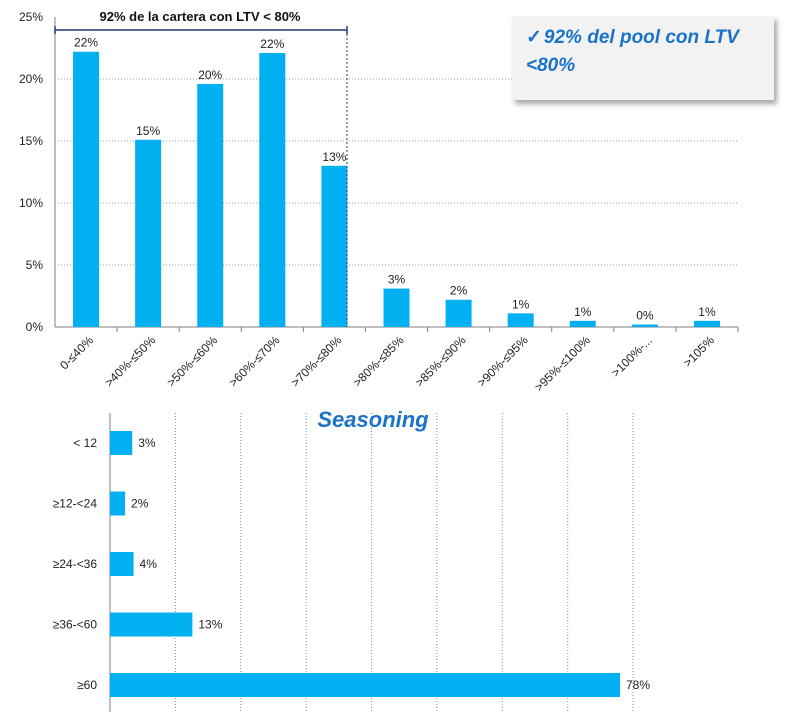 The width and height of the screenshot is (790, 712). What do you see at coordinates (200, 16) in the screenshot?
I see `ltv-annotation: 92% de la cartera con LTV < 80%` at bounding box center [200, 16].